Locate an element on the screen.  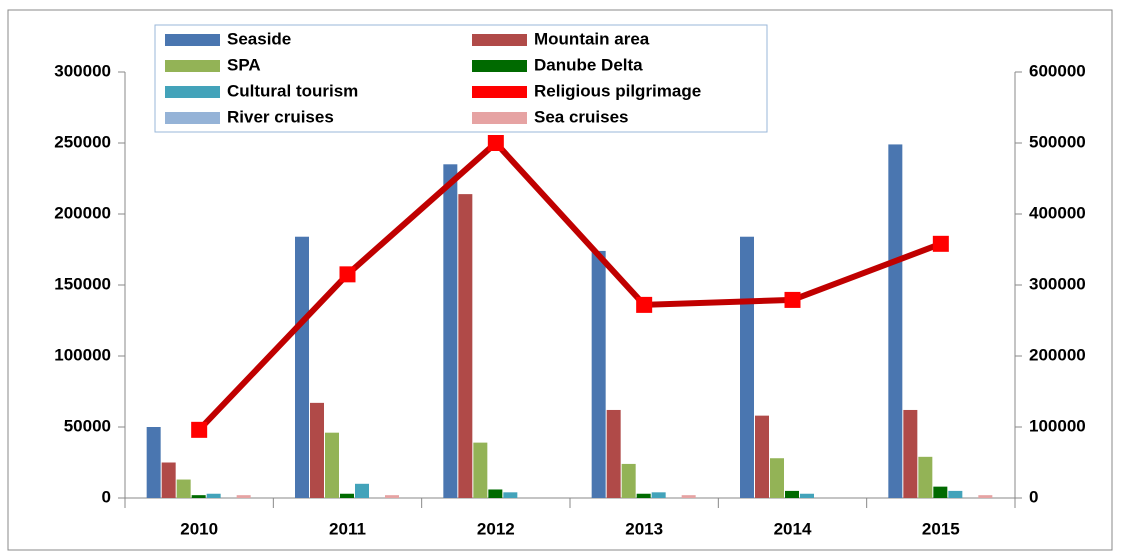
legend is located at coordinates (461, 78).